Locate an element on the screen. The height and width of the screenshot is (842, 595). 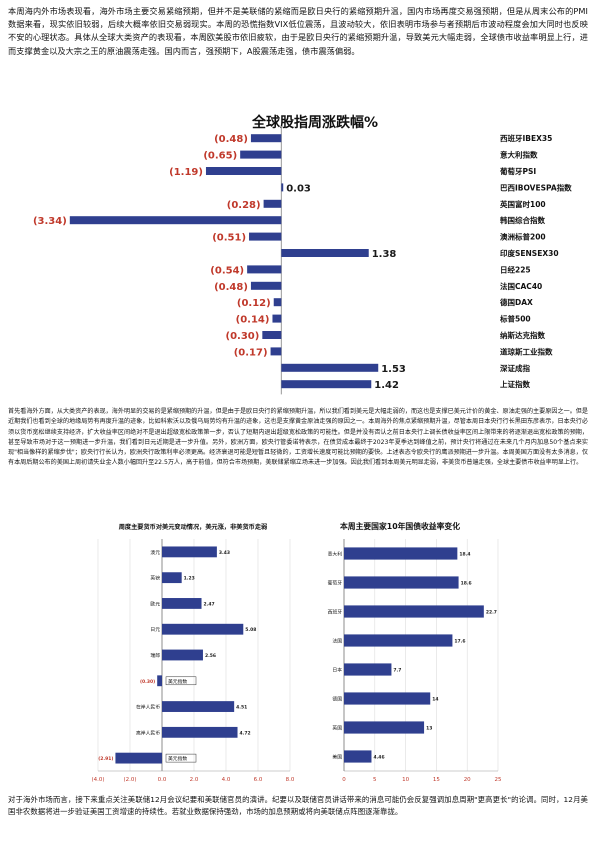
x-tick-label: 4.0 is located at coordinates (226, 780).